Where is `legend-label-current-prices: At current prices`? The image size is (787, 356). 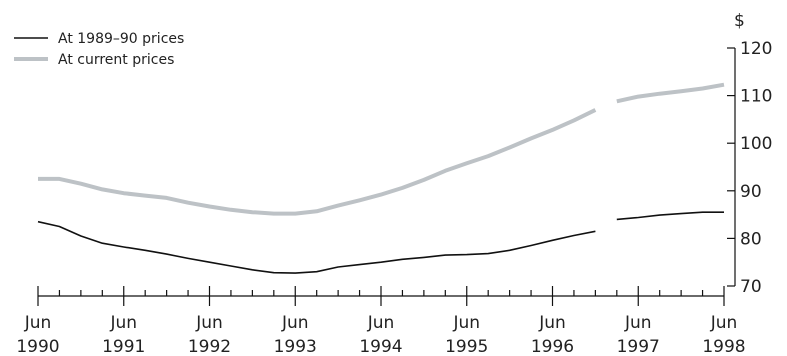 legend-label-current-prices: At current prices is located at coordinates (116, 60).